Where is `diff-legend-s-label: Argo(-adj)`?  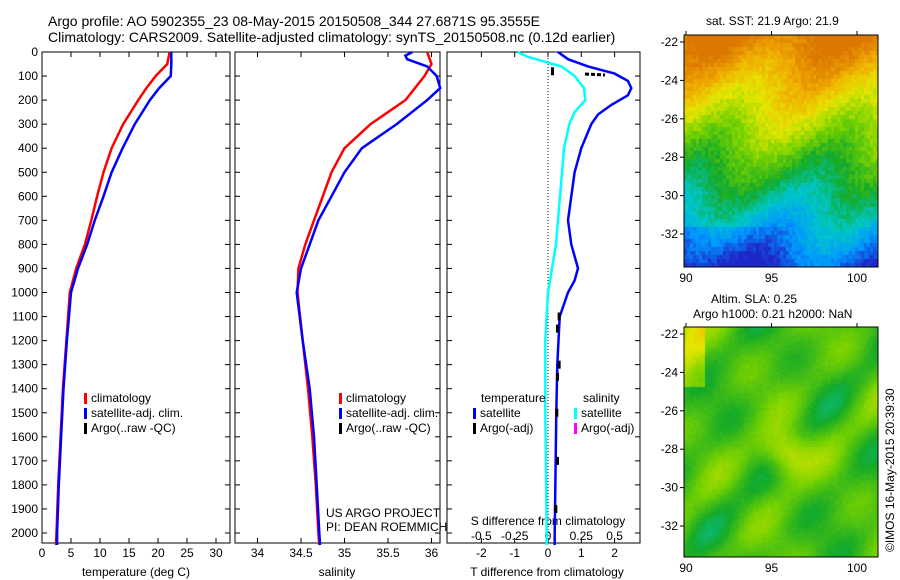 diff-legend-s-label: Argo(-adj) is located at coordinates (607, 428).